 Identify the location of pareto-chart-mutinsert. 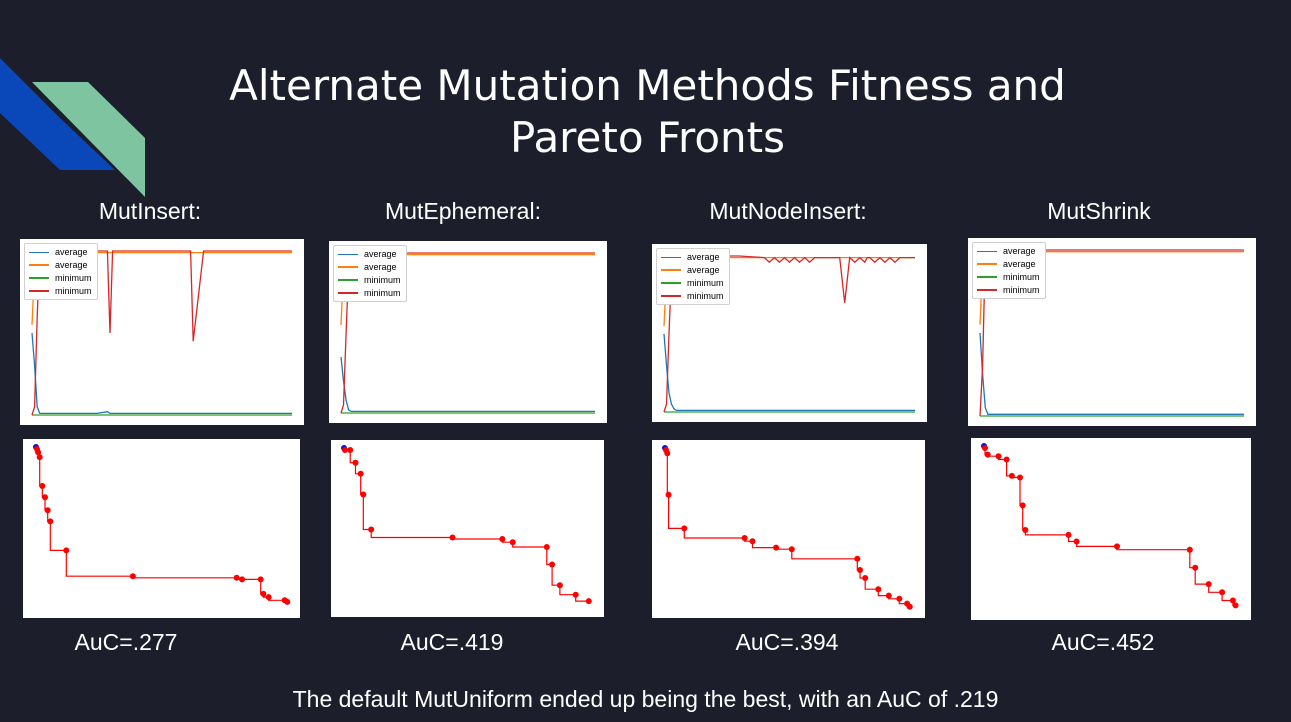
(161, 528).